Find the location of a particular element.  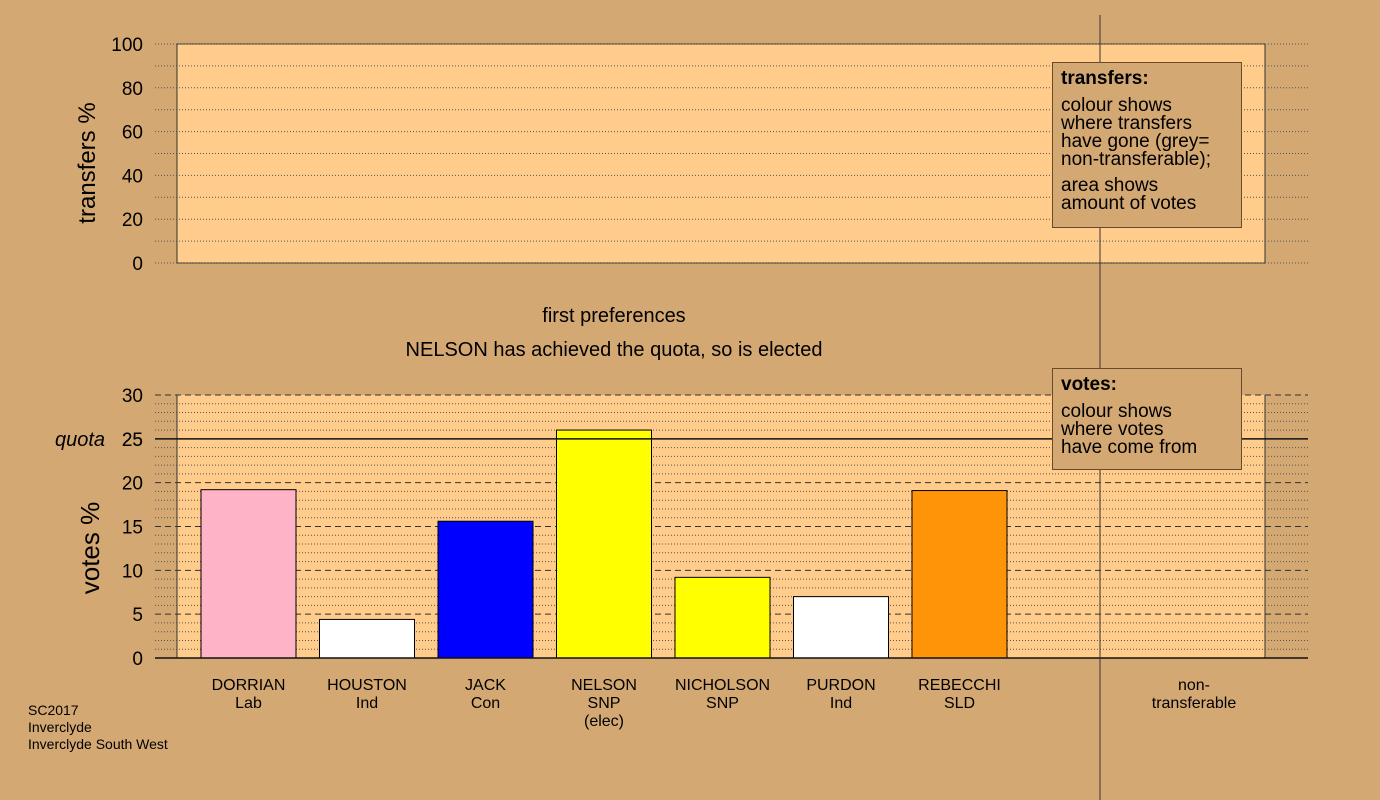

footer: SC2017 Inverclyde Inverclyde South West is located at coordinates (98, 727).